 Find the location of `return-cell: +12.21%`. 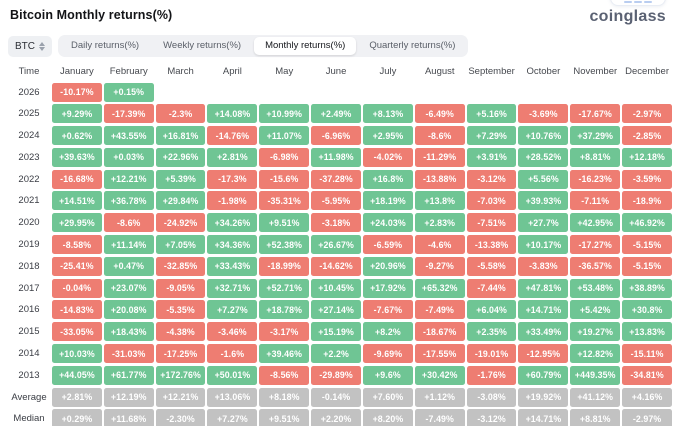

return-cell: +12.21% is located at coordinates (180, 397).